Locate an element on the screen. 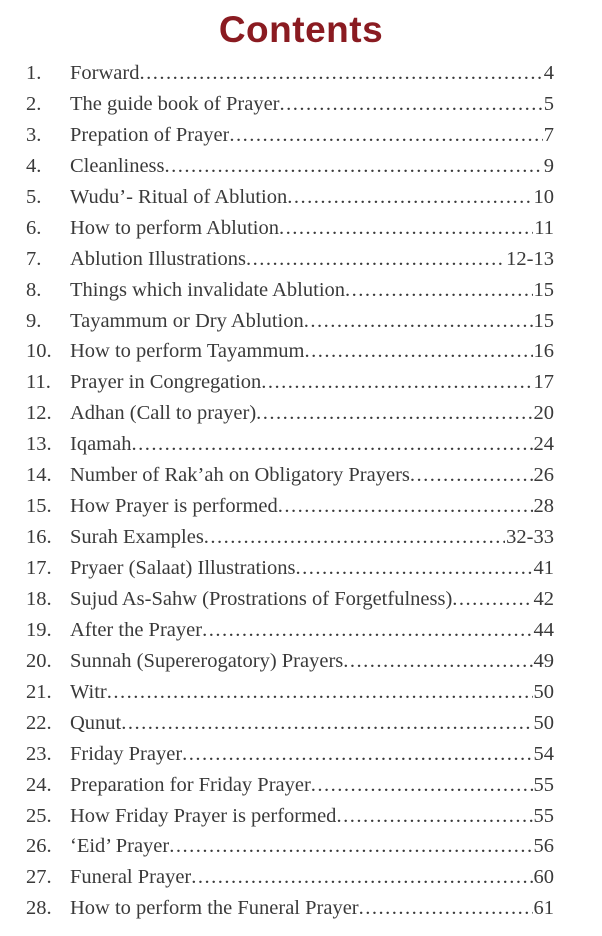 The image size is (602, 936). toc-entry-title: Cleanliness is located at coordinates (117, 165).